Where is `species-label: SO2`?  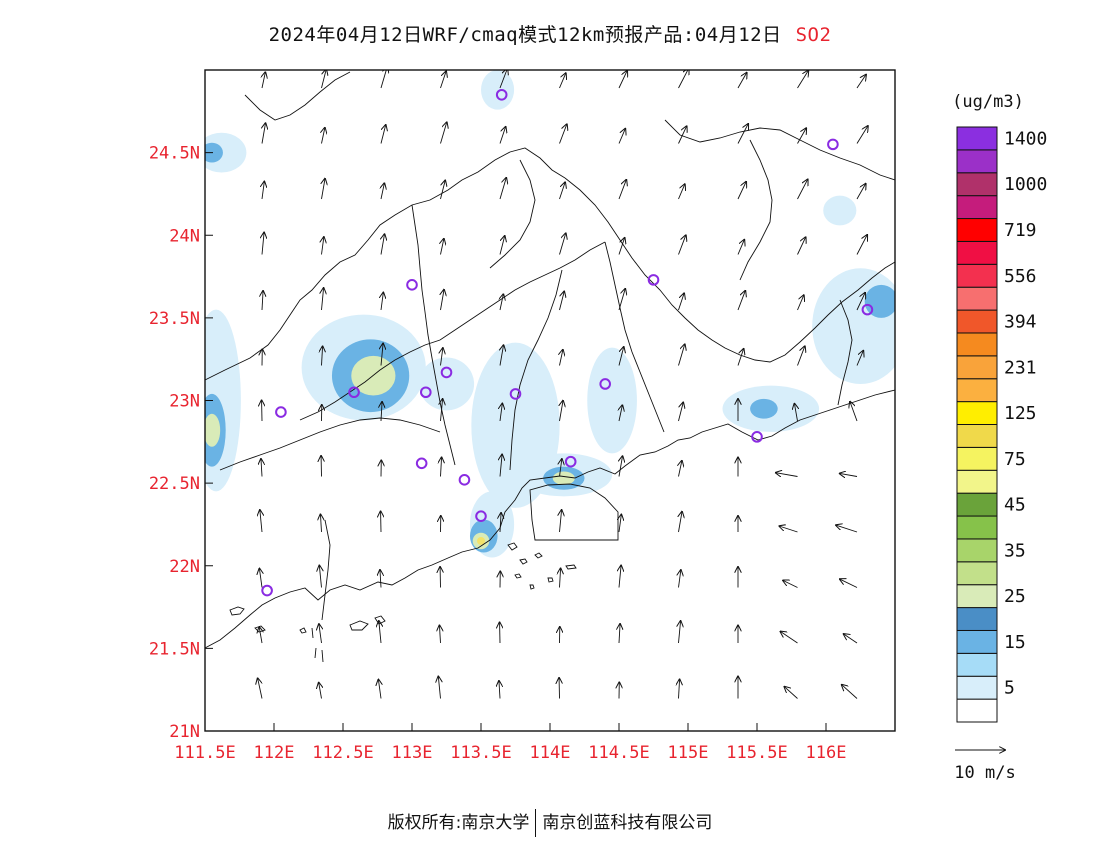
species-label: SO2 is located at coordinates (813, 35).